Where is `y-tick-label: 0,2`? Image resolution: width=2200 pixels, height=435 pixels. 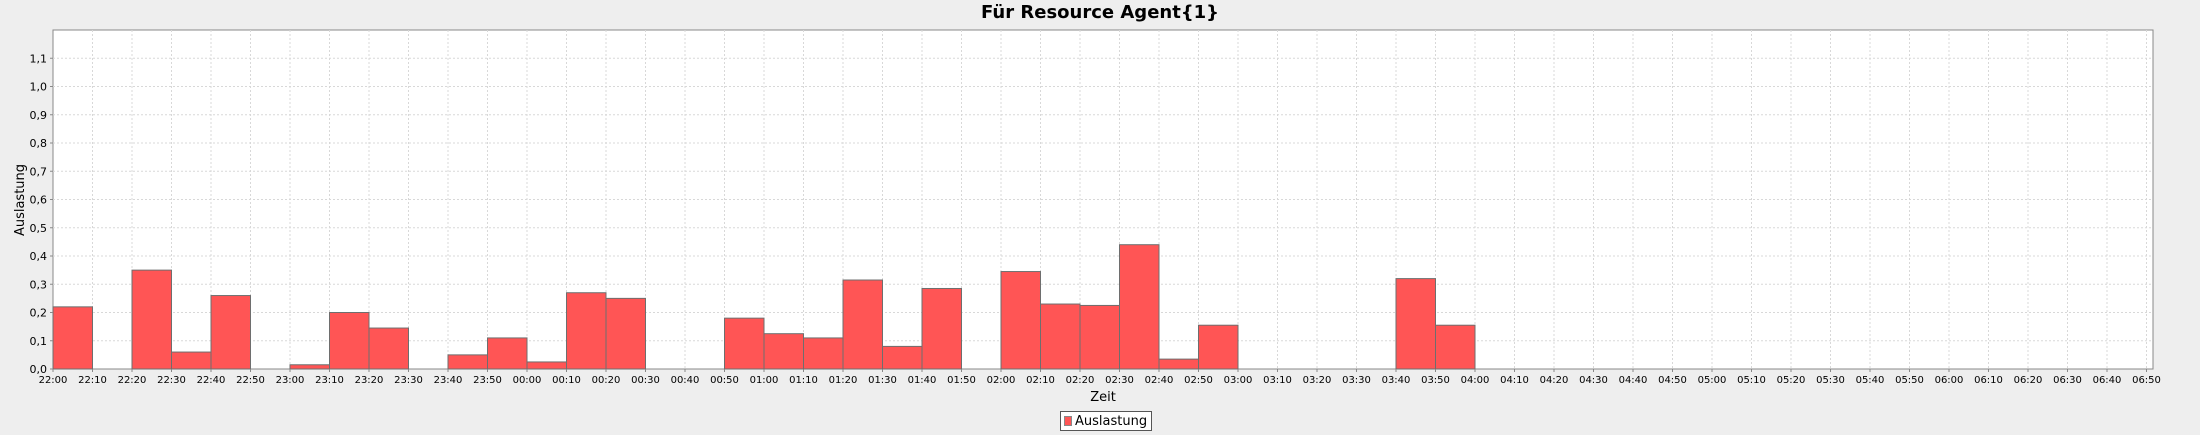 y-tick-label: 0,2 is located at coordinates (39, 313).